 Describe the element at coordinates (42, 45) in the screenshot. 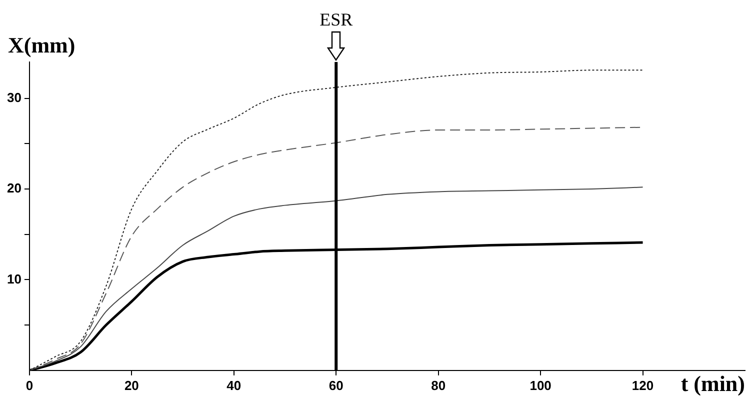

I see `y-axis-title: X(mm)` at that location.